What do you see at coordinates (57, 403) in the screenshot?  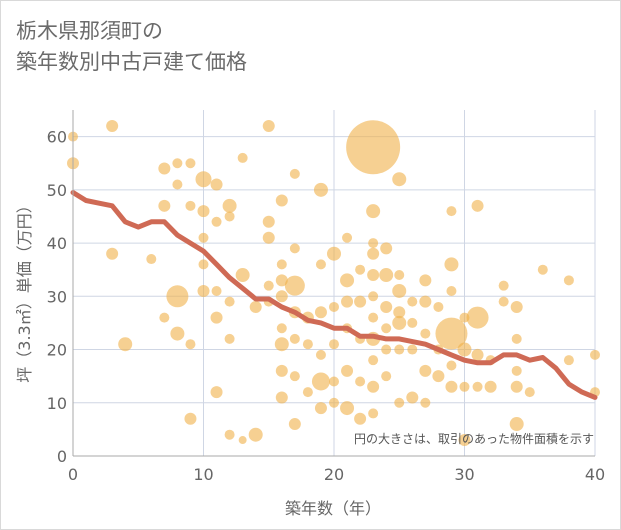 I see `y-tick-label: 10` at bounding box center [57, 403].